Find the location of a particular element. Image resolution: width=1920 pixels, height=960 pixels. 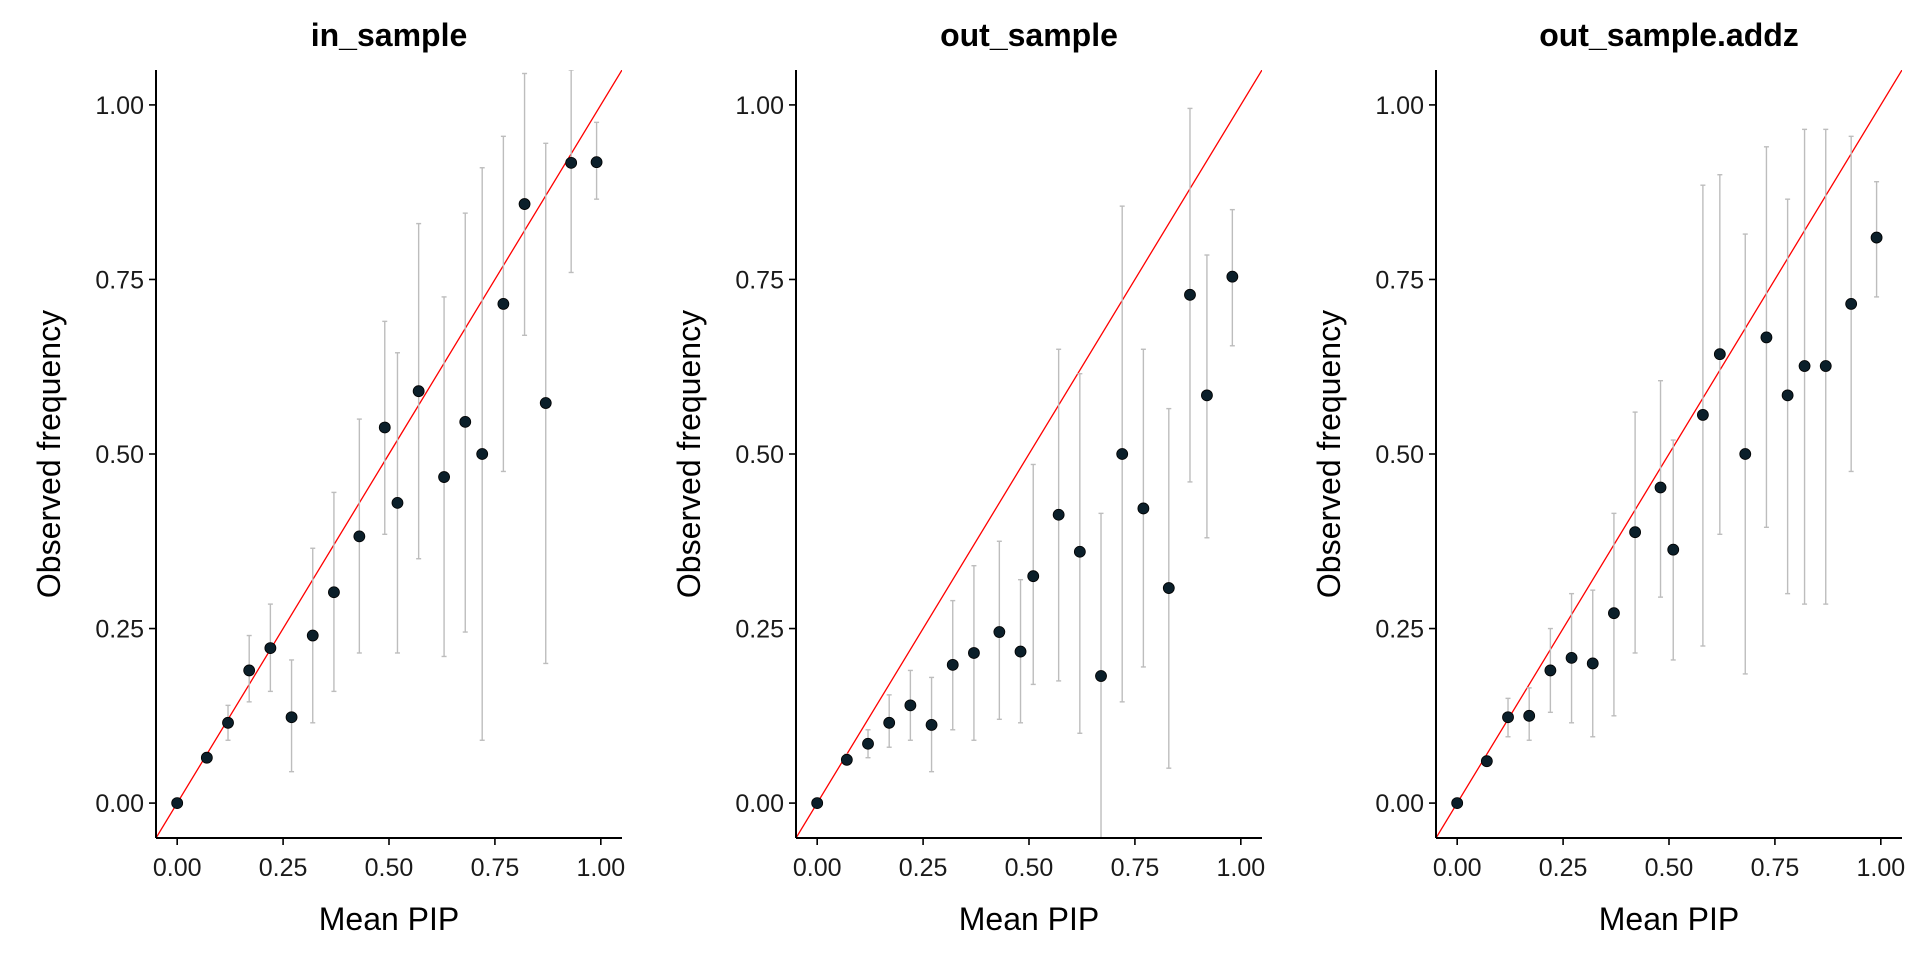

error-bar is located at coordinates (571, 172).